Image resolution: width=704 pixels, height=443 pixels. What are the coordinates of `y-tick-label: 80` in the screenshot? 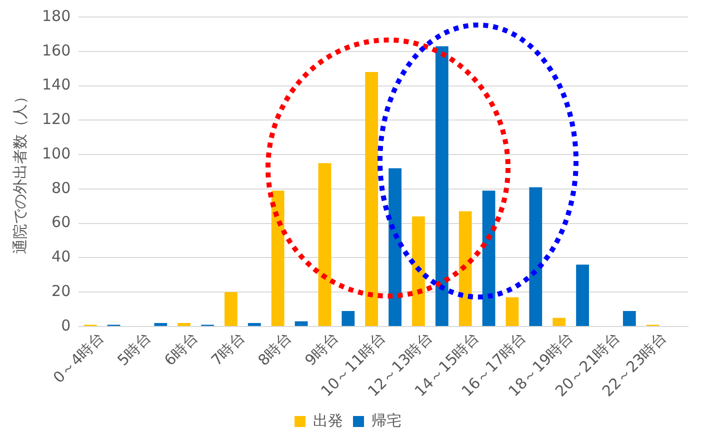 It's located at (61, 187).